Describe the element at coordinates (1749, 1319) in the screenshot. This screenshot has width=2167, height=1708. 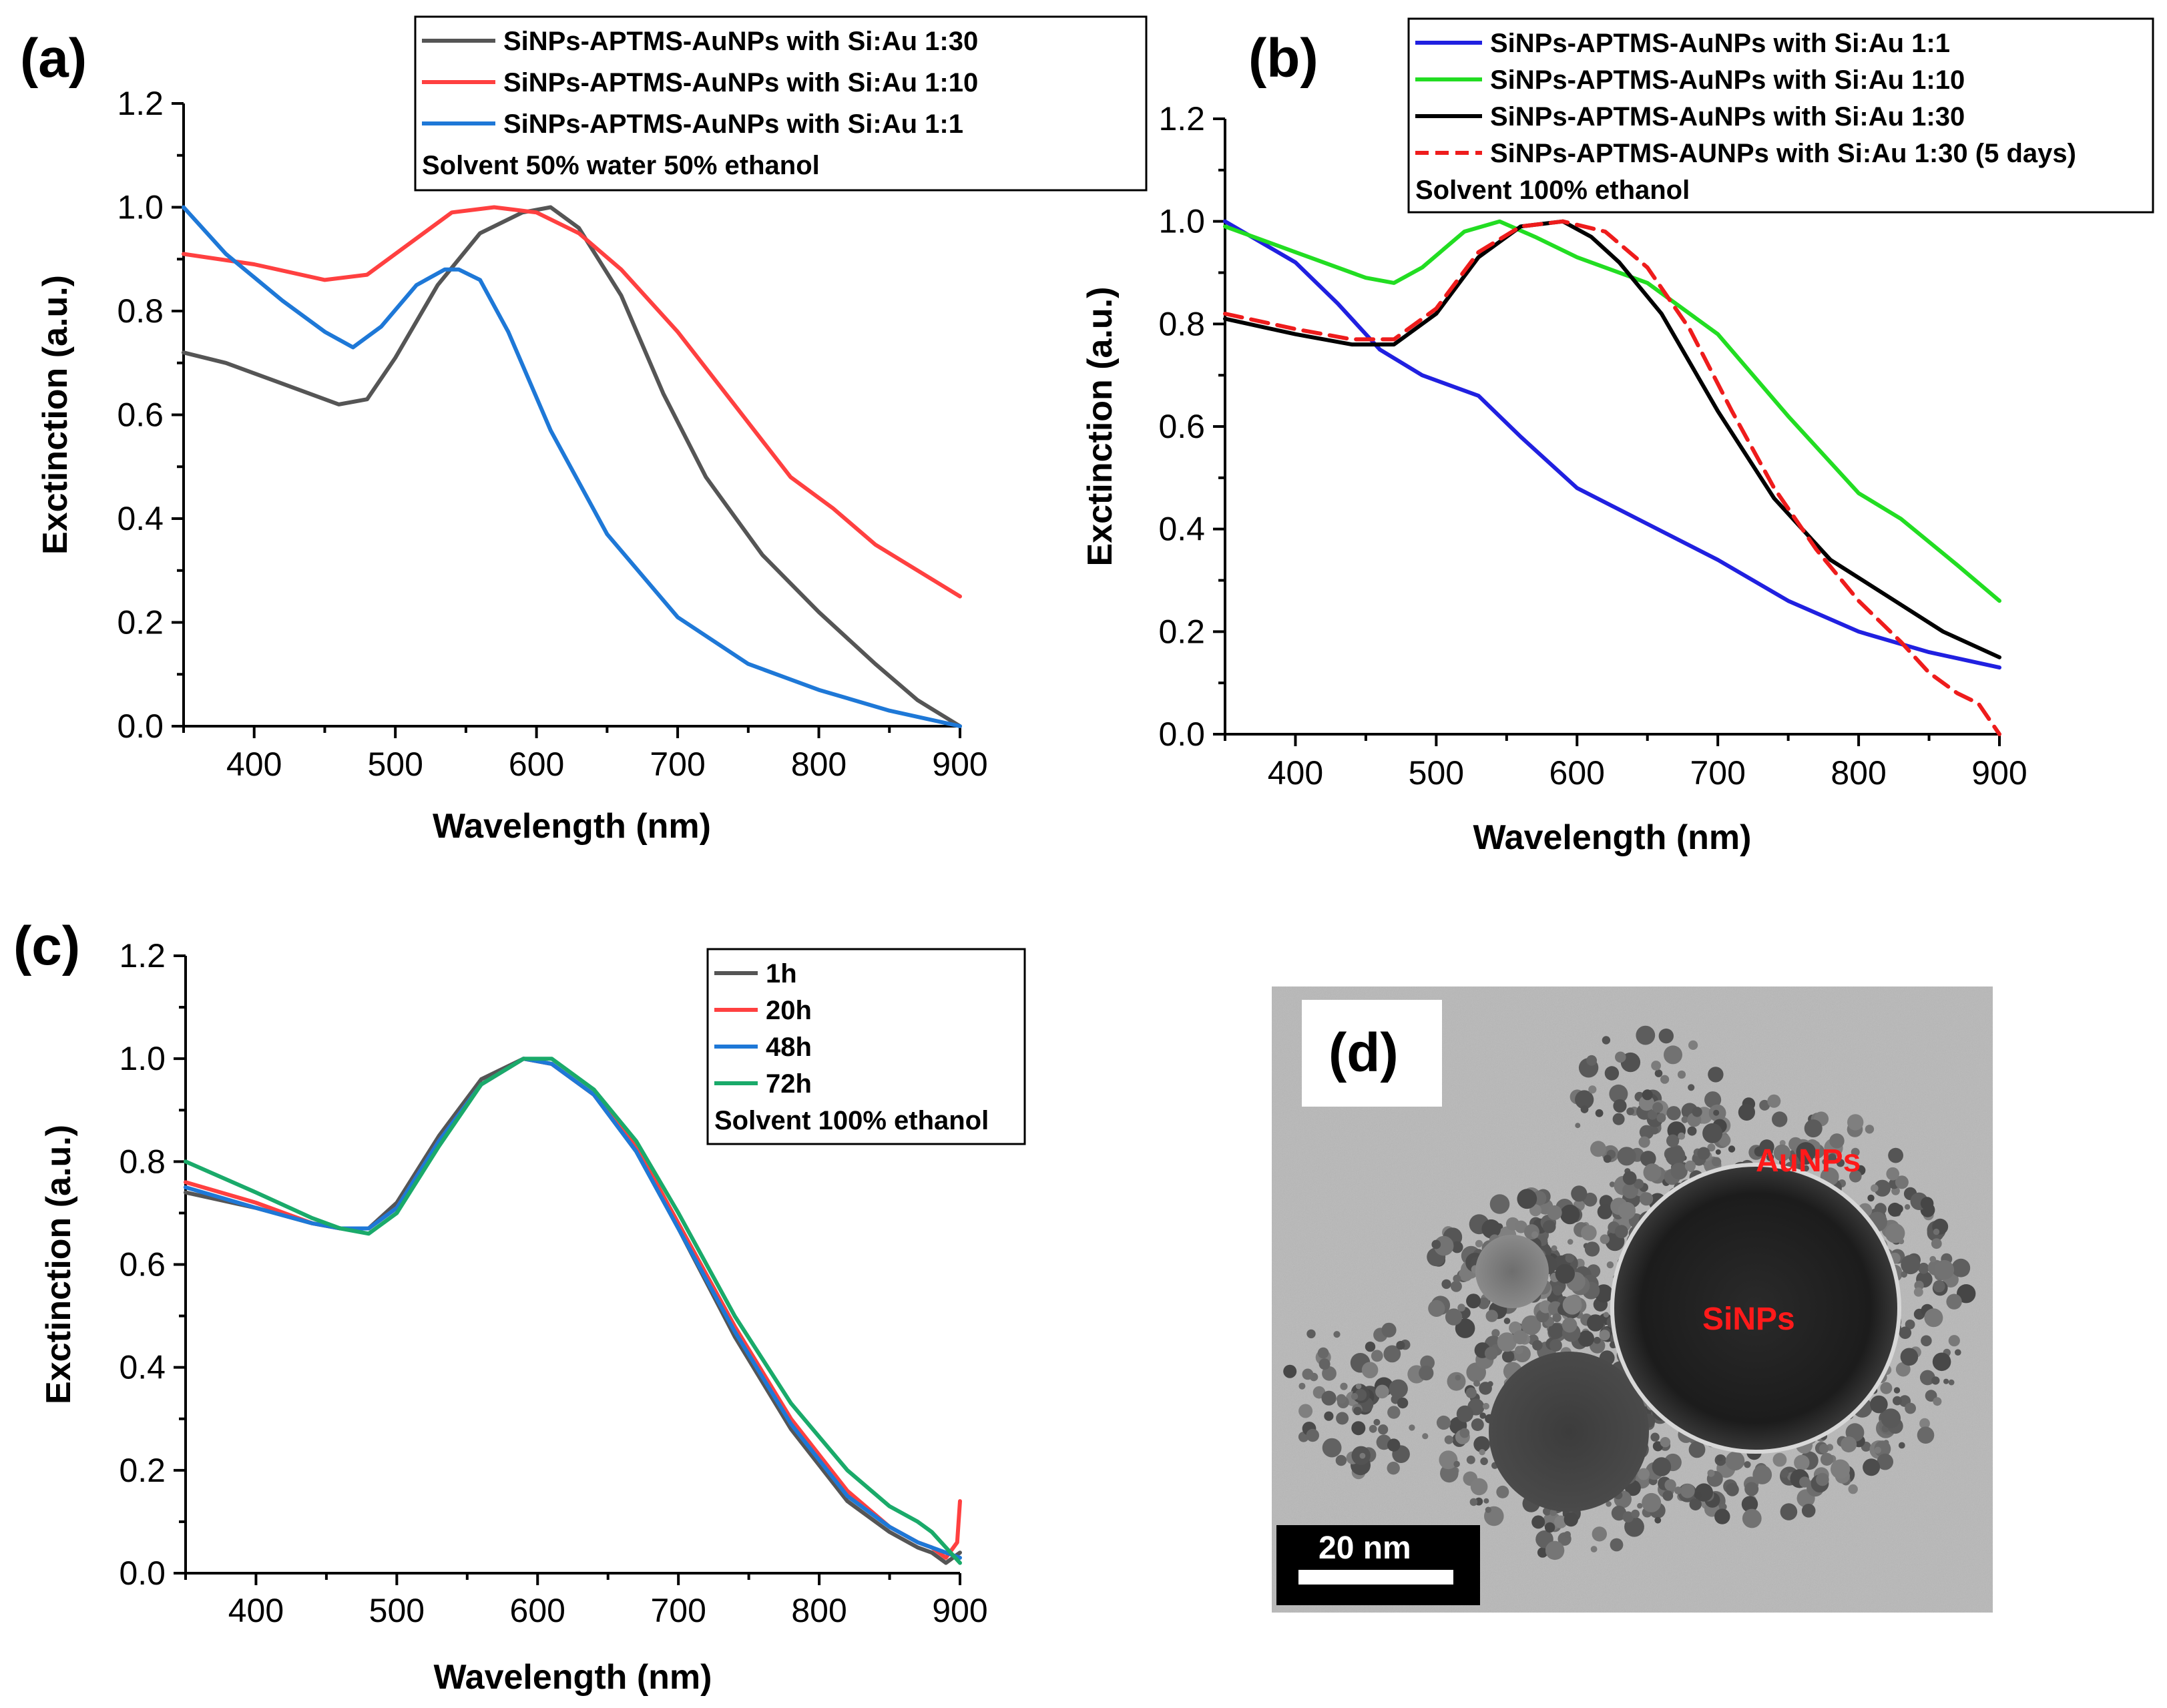
I see `sinps-label: SiNPs` at that location.